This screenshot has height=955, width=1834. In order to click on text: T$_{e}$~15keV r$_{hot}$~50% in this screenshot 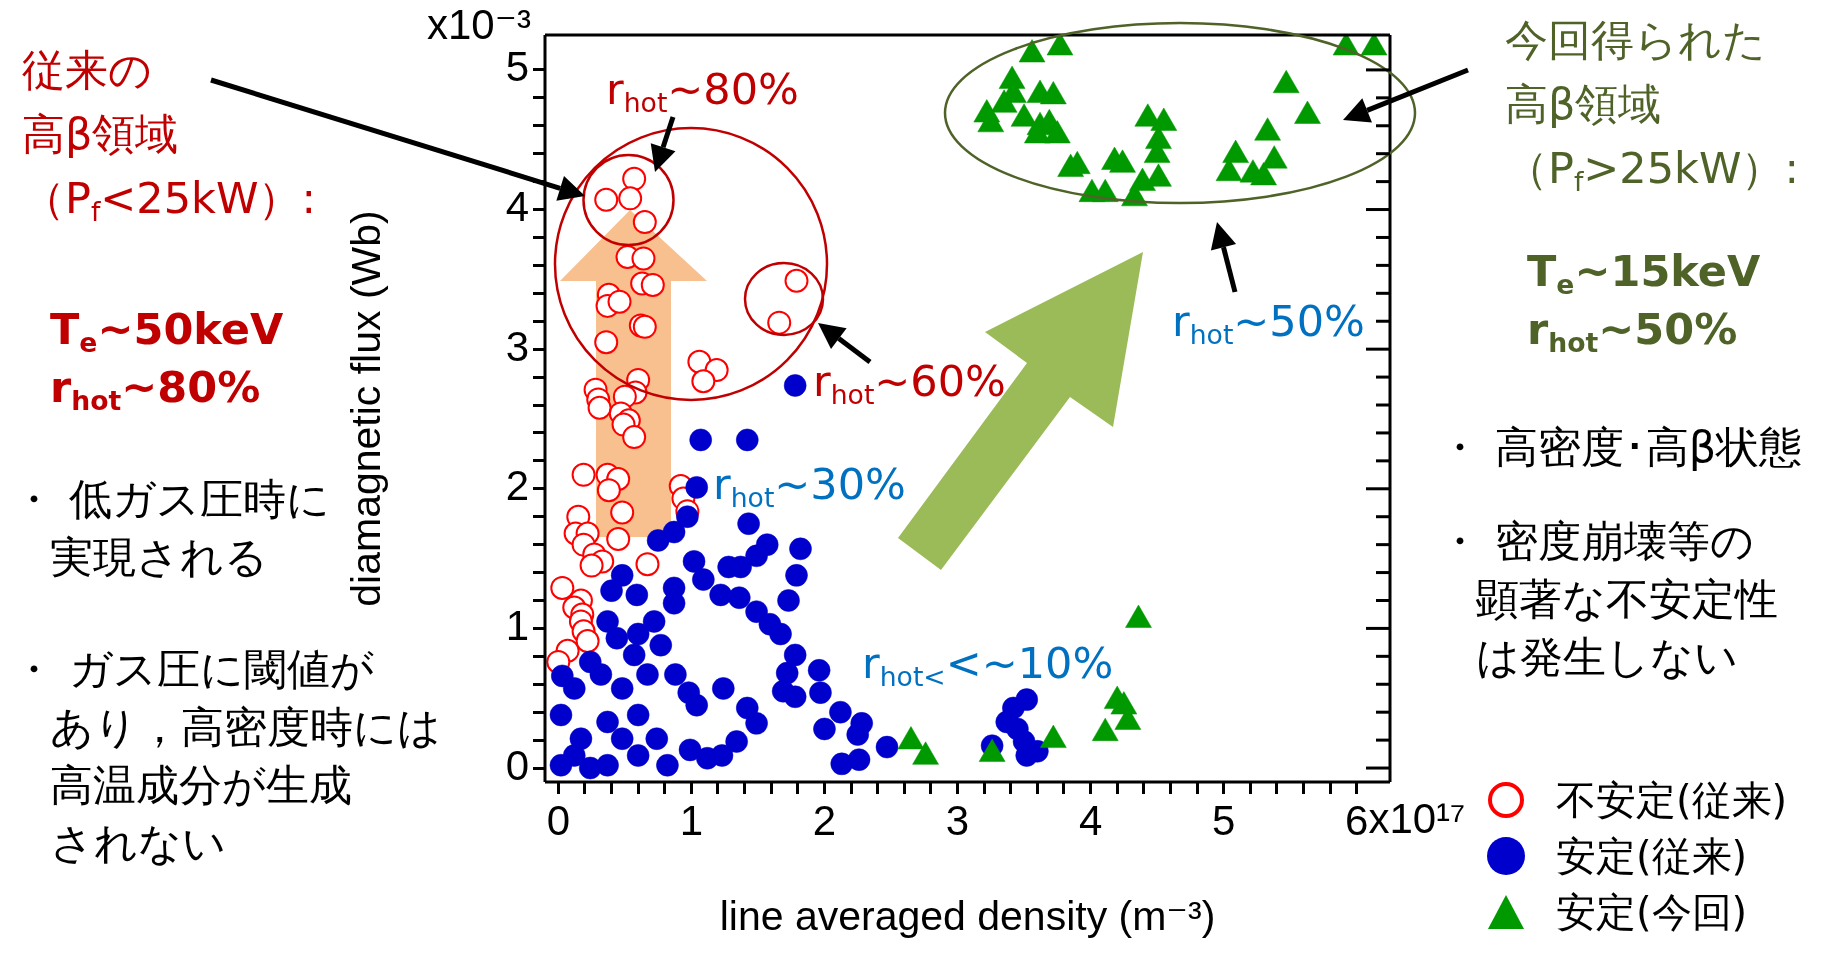, I will do `click(1644, 301)`.